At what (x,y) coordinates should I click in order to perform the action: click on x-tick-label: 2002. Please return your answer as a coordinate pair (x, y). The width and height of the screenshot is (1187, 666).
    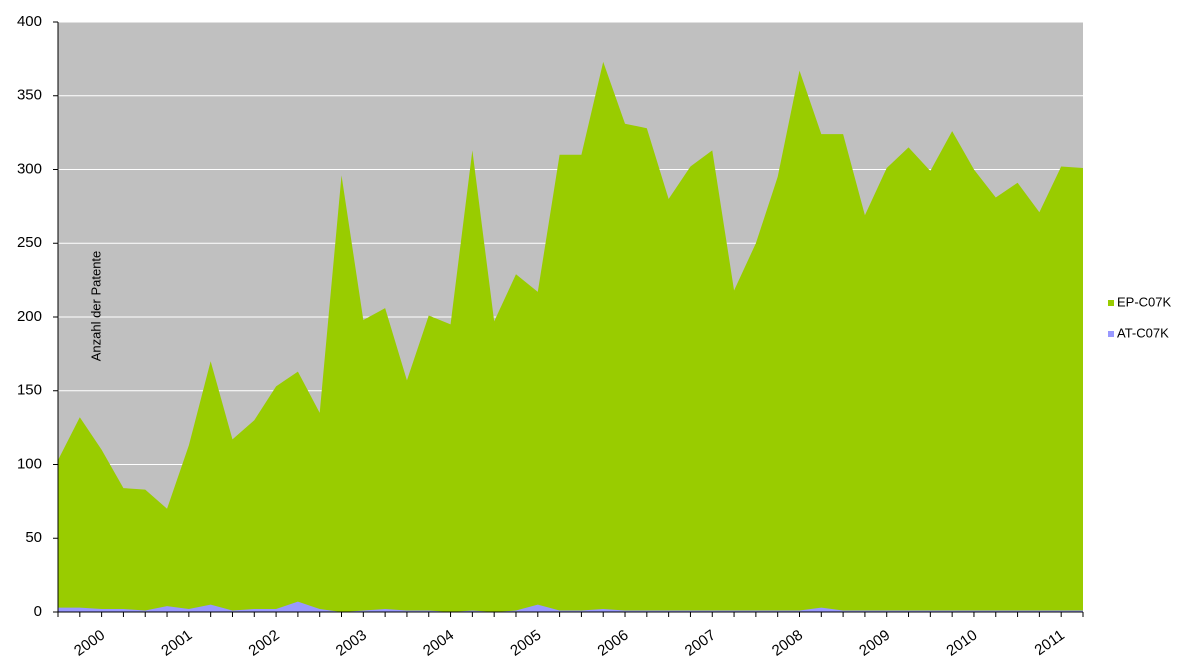
    Looking at the image, I should click on (264, 643).